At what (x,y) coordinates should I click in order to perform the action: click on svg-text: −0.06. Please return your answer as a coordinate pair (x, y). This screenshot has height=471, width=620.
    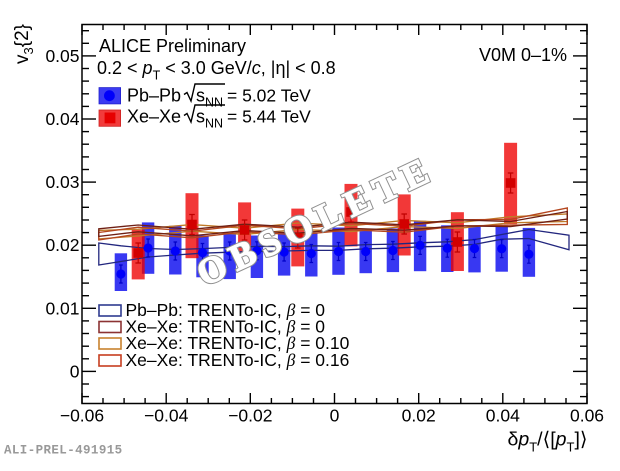
    Looking at the image, I should click on (82, 416).